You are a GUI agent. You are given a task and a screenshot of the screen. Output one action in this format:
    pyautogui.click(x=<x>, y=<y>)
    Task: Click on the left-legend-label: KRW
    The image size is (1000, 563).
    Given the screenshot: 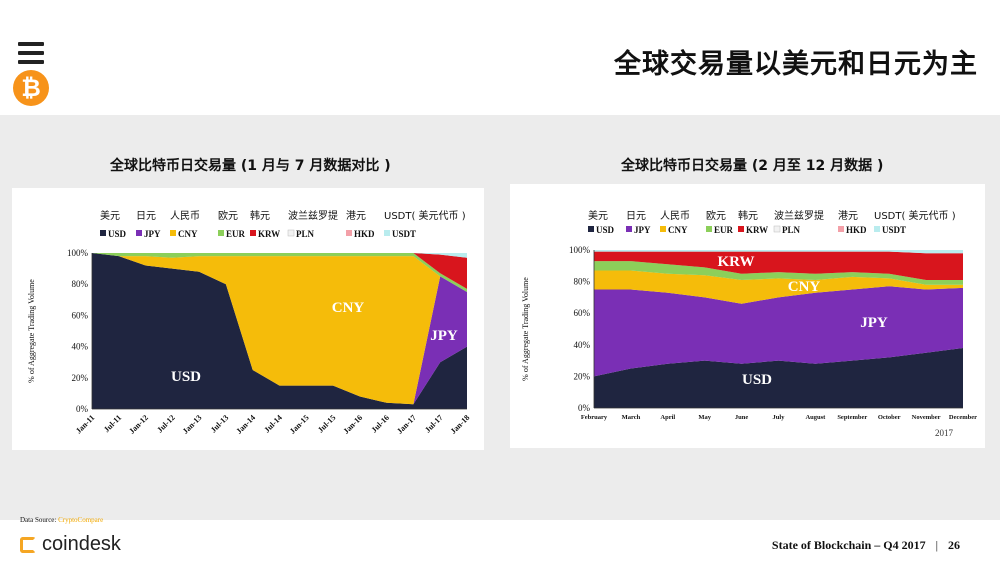 What is the action you would take?
    pyautogui.click(x=269, y=234)
    